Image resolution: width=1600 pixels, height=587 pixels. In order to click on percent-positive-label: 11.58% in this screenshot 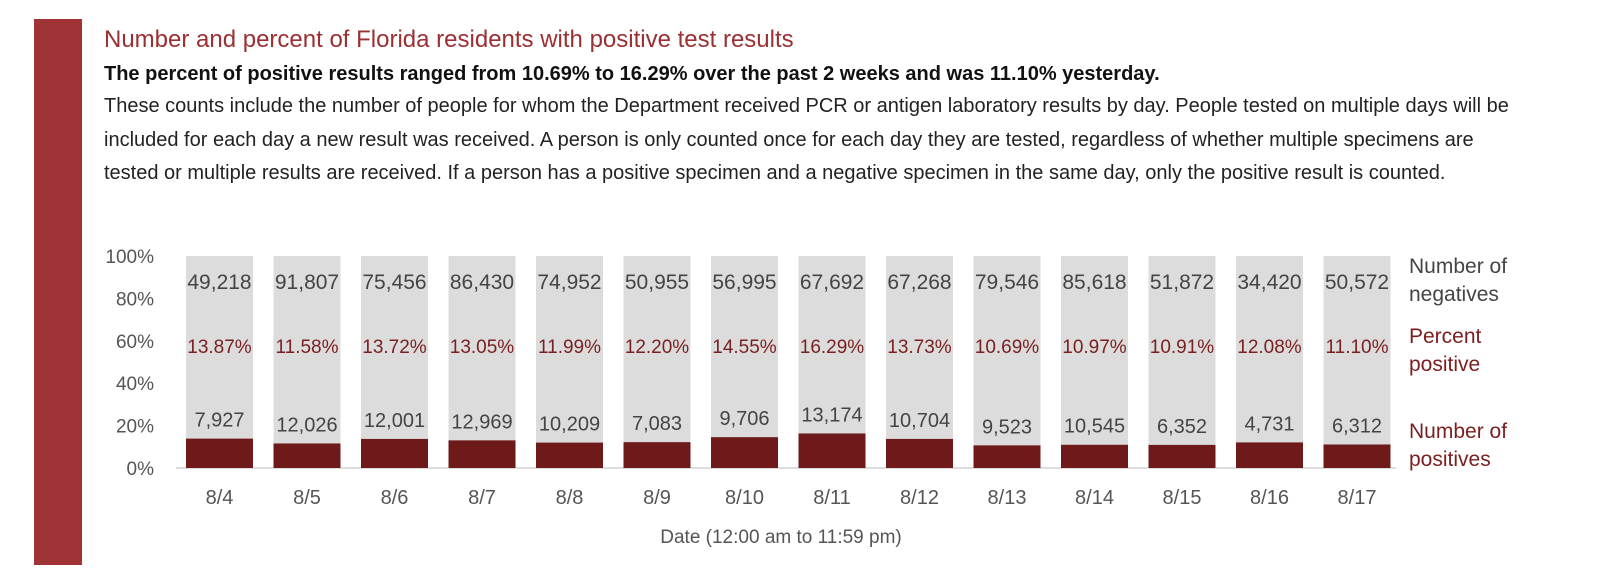, I will do `click(306, 347)`.